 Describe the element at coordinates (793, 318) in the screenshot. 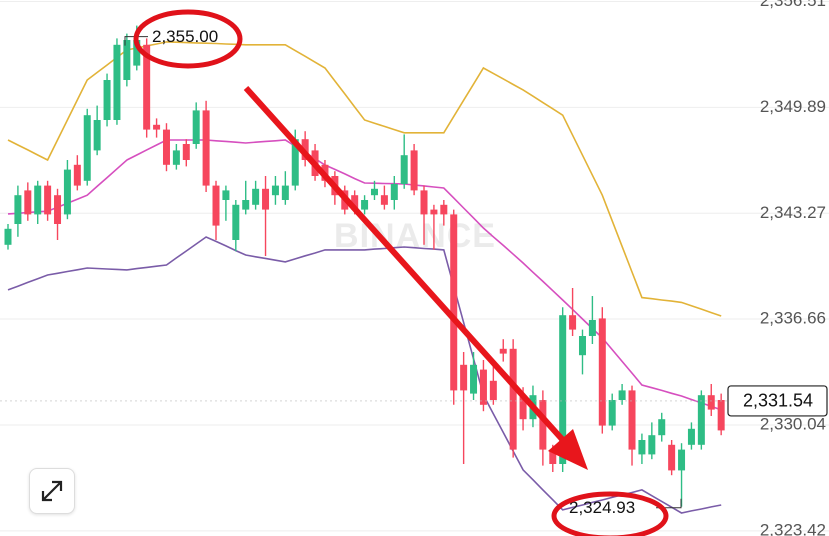

I see `y-tick-label: 2,336.66` at that location.